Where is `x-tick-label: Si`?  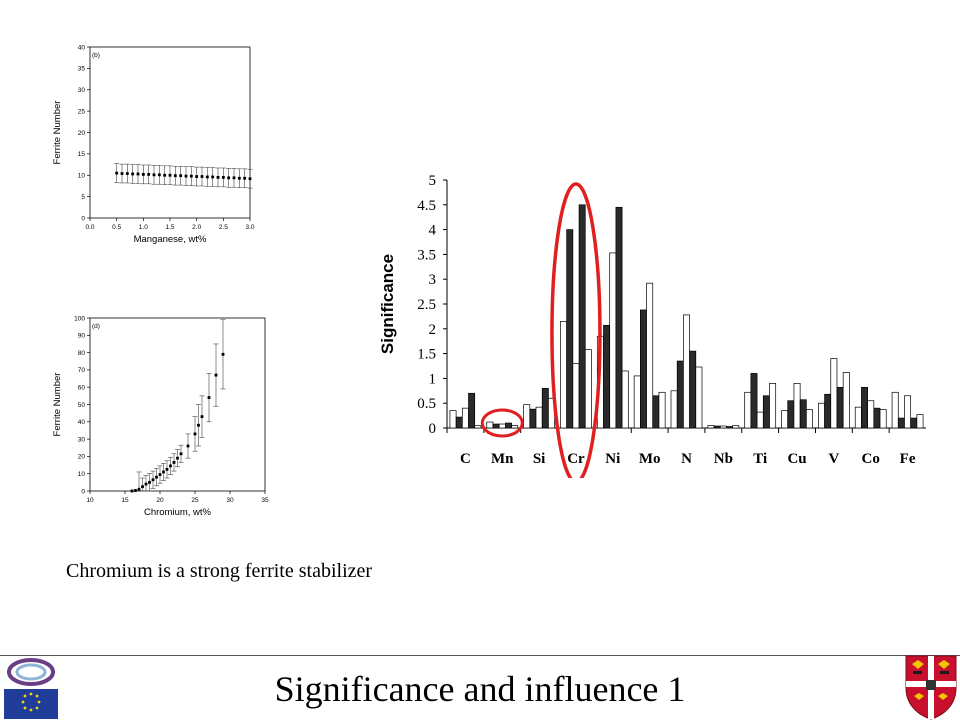 x-tick-label: Si is located at coordinates (539, 459).